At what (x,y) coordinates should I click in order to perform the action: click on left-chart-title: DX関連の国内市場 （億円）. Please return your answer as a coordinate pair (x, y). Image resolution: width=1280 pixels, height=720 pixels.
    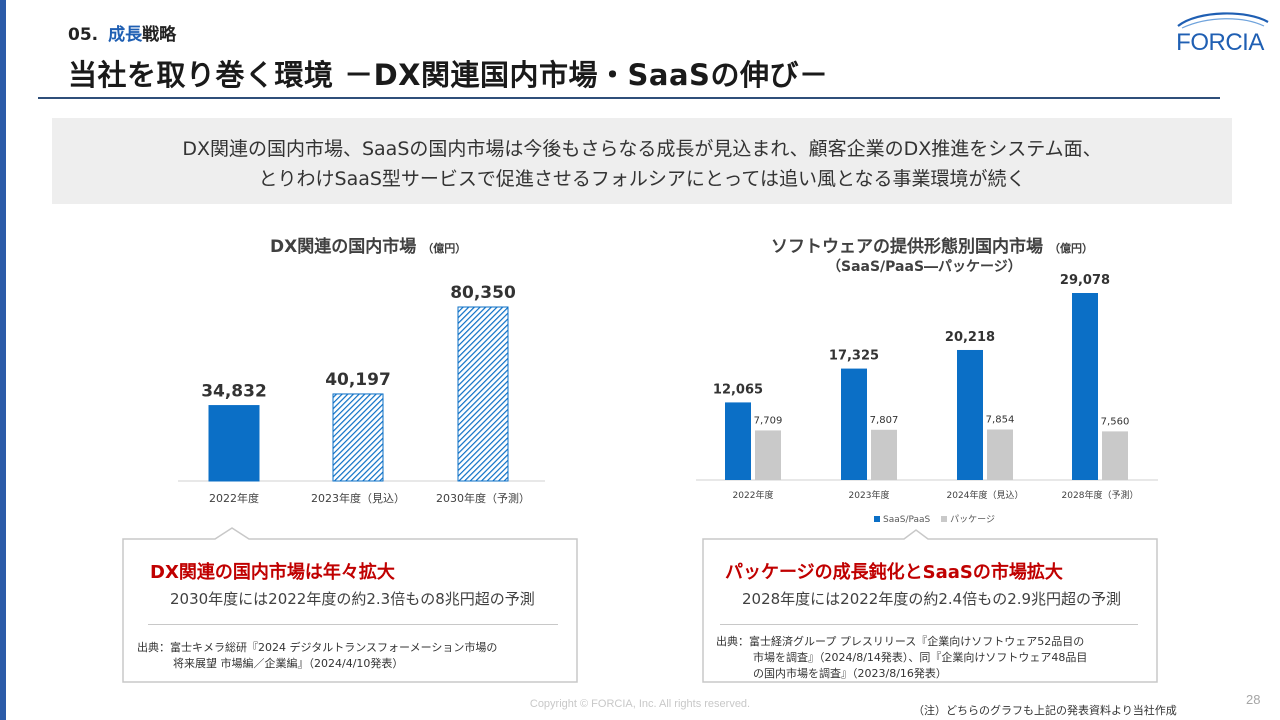
    Looking at the image, I should click on (368, 244).